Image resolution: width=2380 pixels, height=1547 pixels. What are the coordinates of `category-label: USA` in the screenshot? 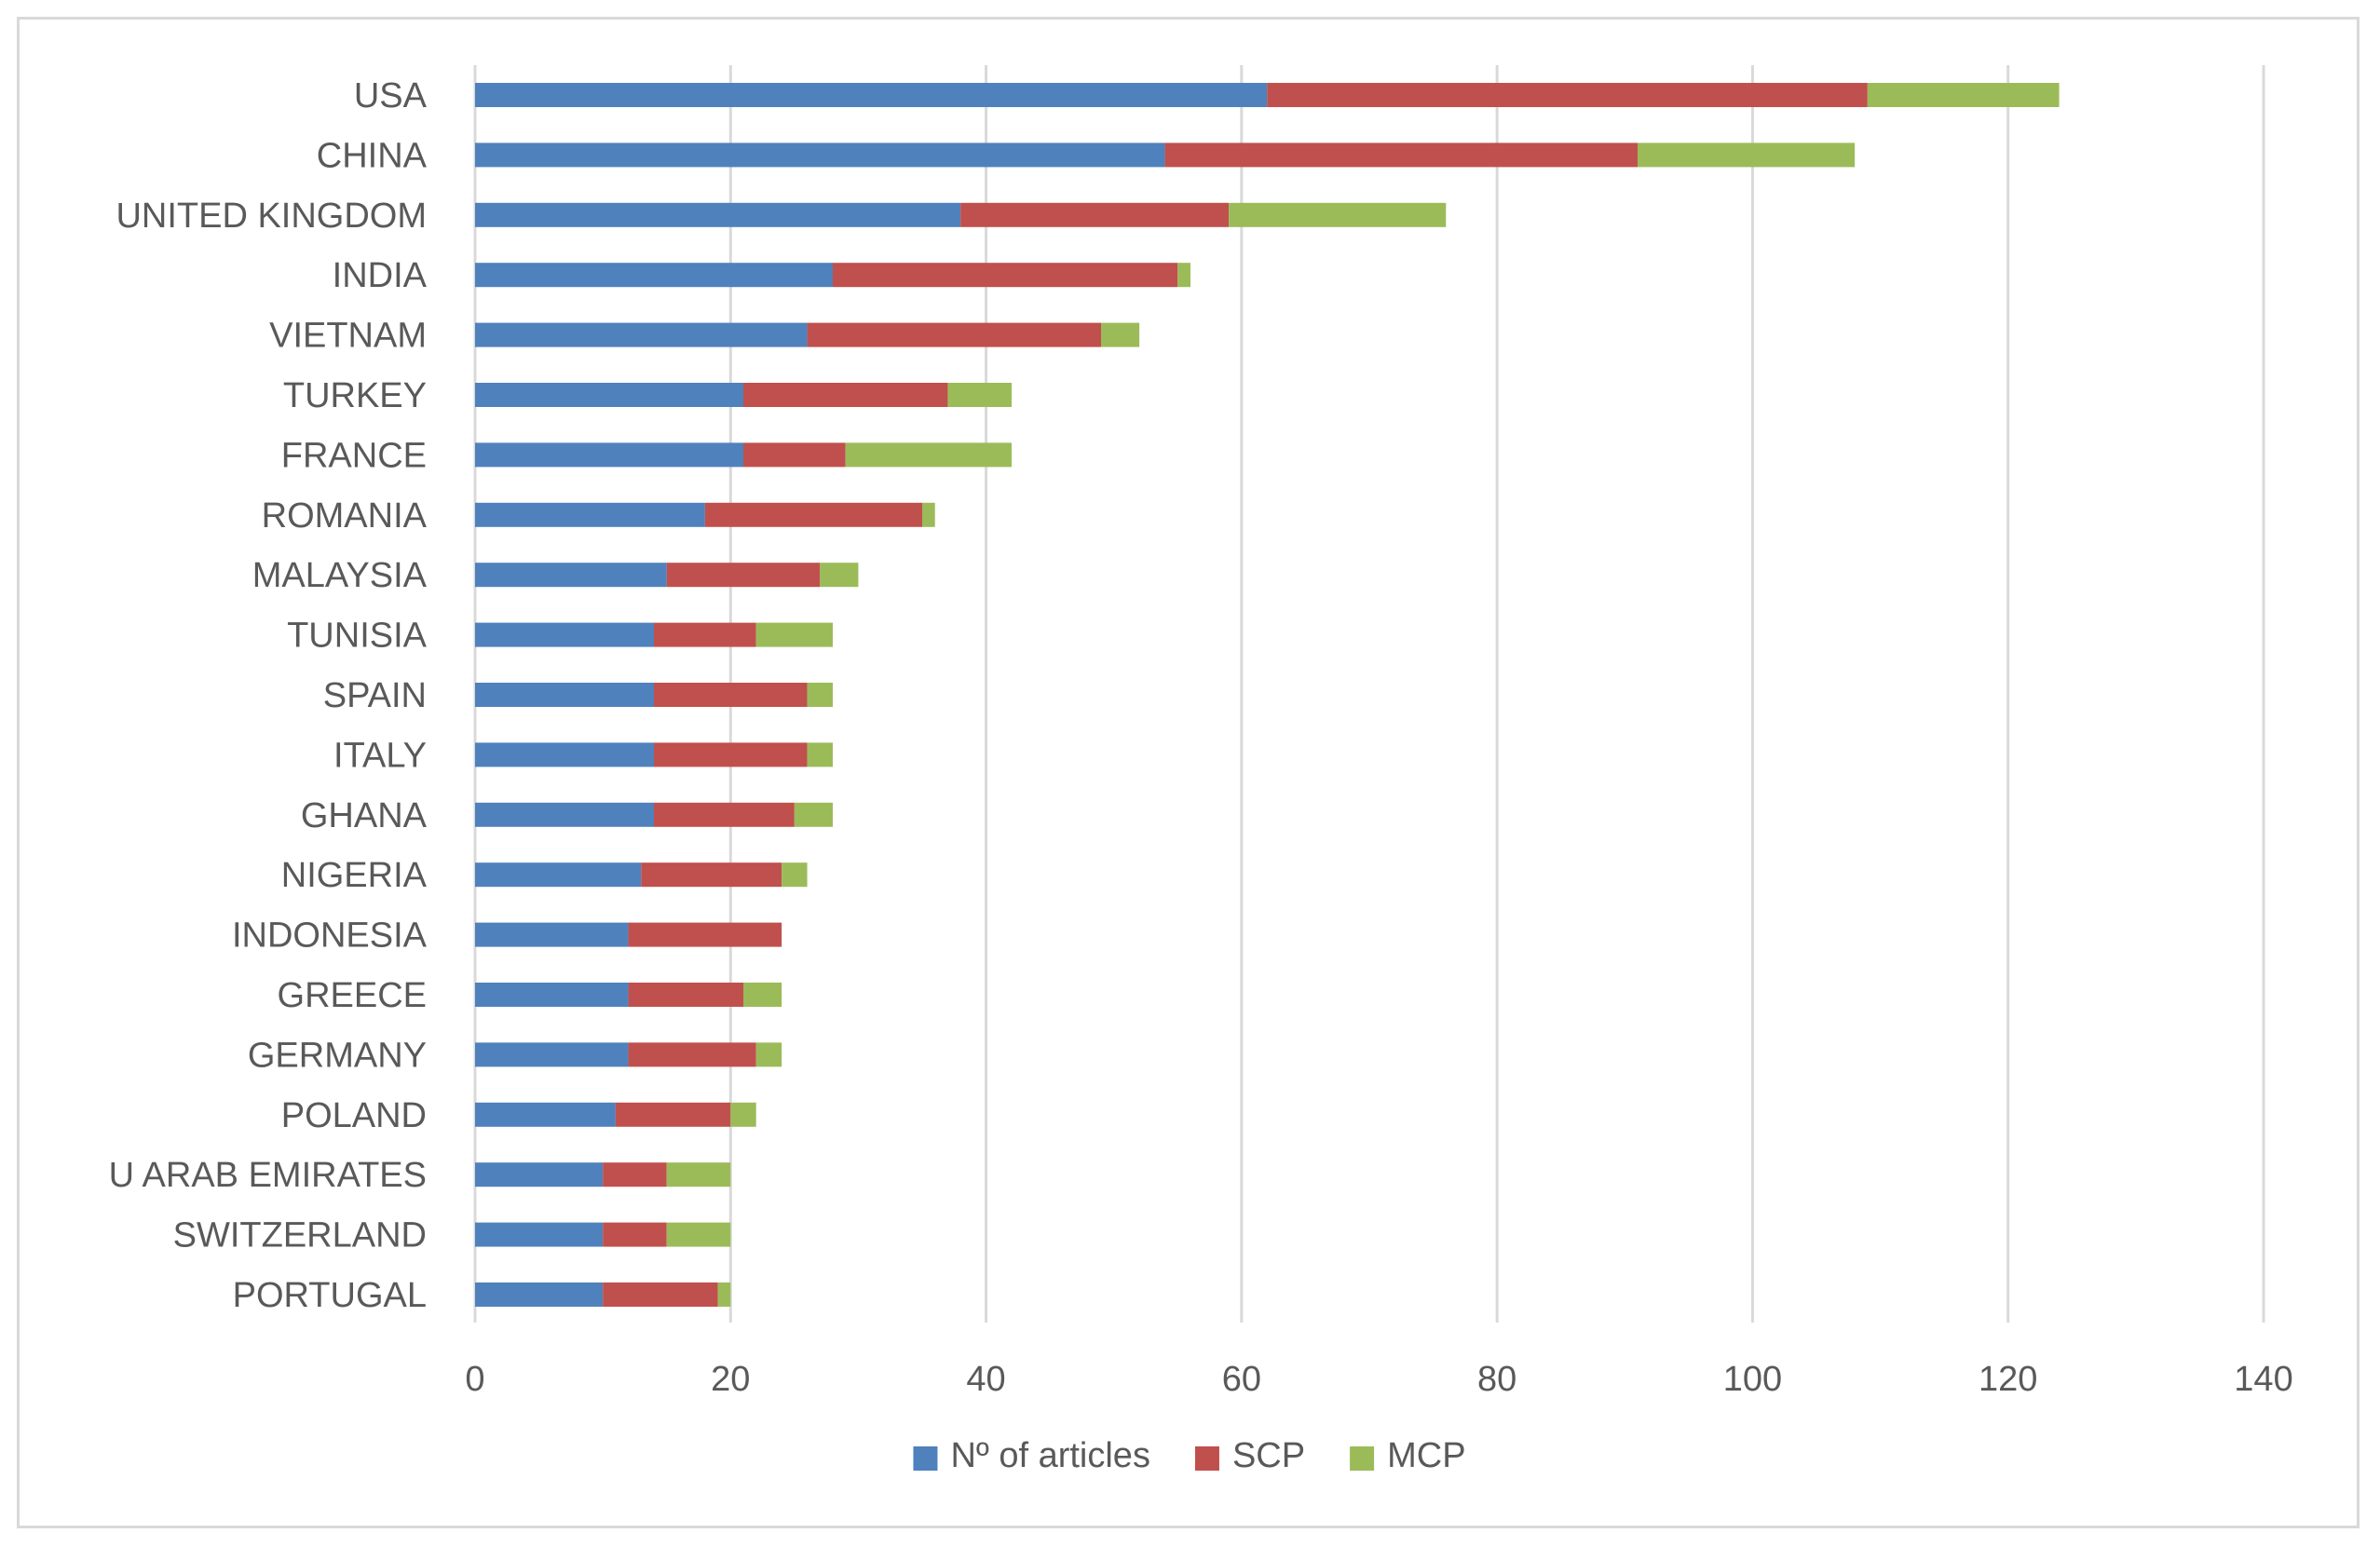 It's located at (391, 95).